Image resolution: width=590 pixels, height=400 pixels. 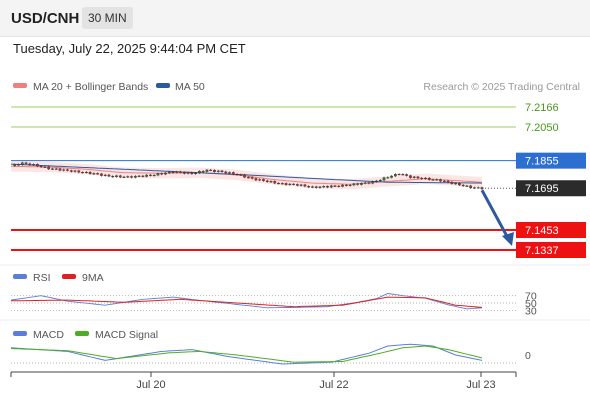 I want to click on rsi-legend-label: RSI, so click(x=42, y=278).